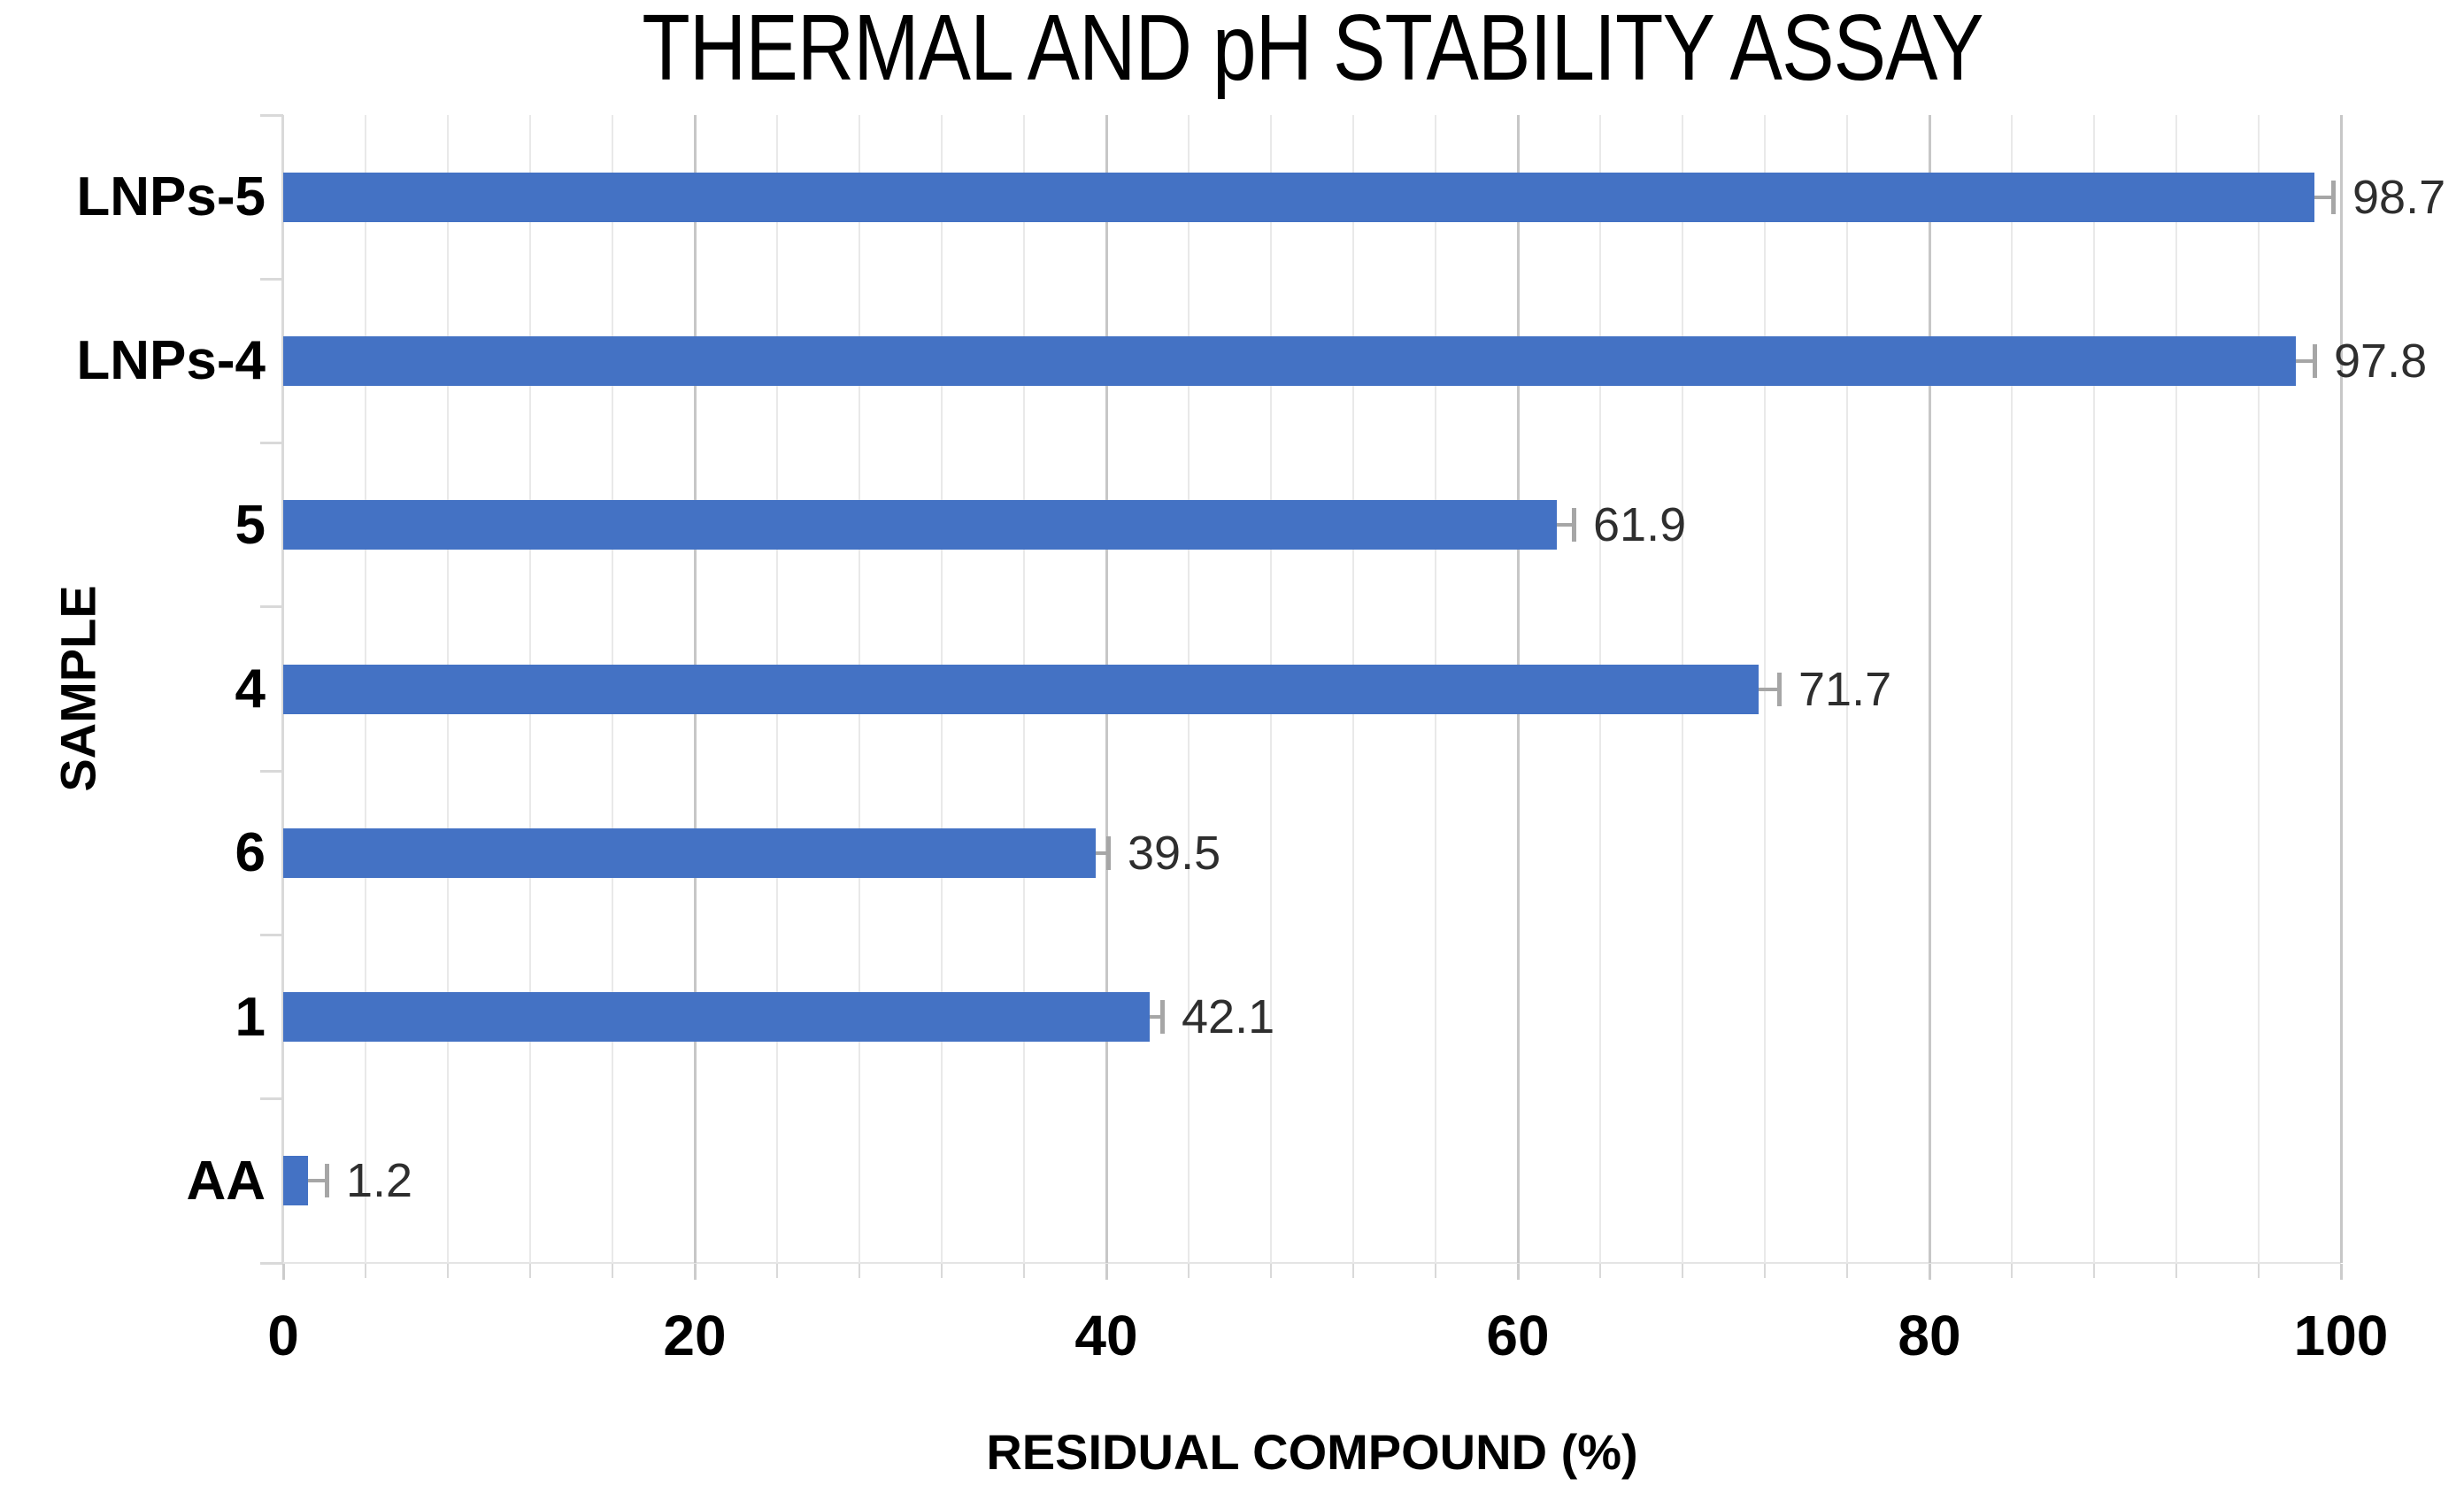  What do you see at coordinates (1518, 1335) in the screenshot?
I see `x-tick-label-60: 60` at bounding box center [1518, 1335].